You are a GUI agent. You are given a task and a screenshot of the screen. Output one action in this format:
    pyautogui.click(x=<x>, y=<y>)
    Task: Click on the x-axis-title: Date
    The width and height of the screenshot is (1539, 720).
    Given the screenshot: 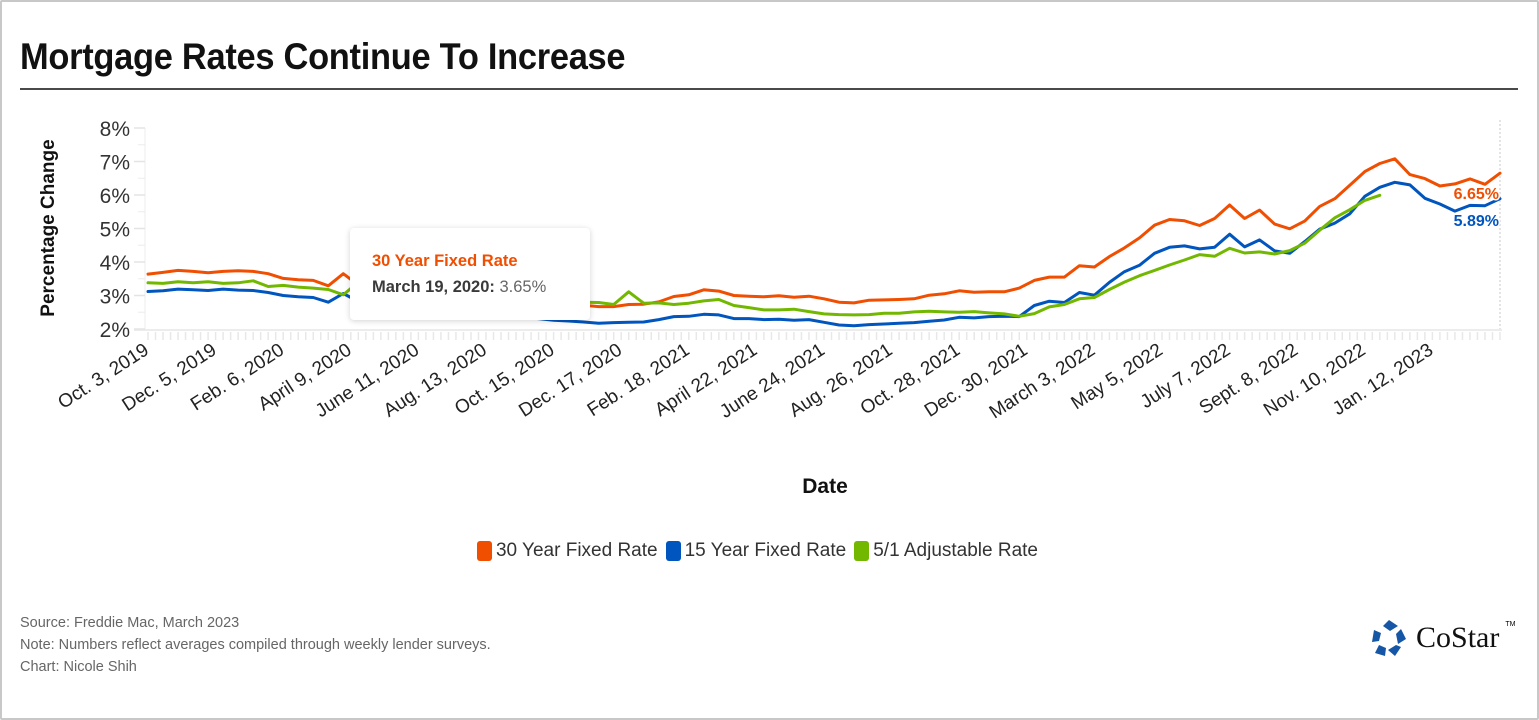 What is the action you would take?
    pyautogui.click(x=825, y=486)
    